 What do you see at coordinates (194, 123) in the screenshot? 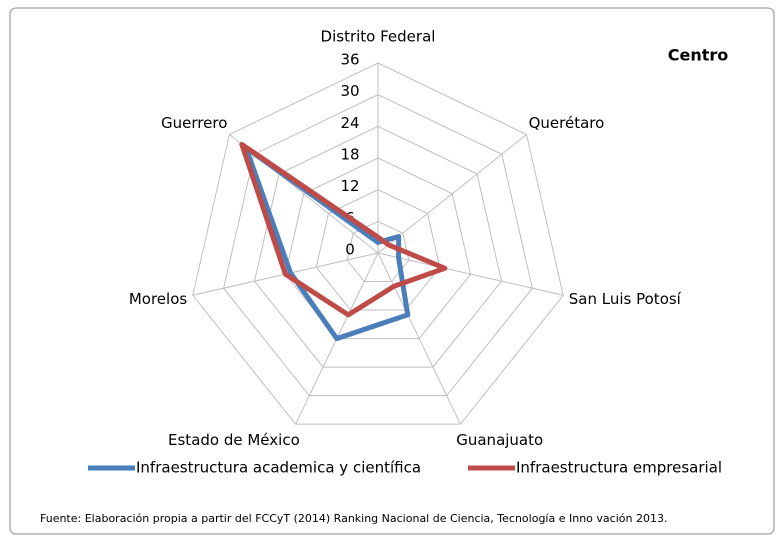
I see `category-label: Guerrero` at bounding box center [194, 123].